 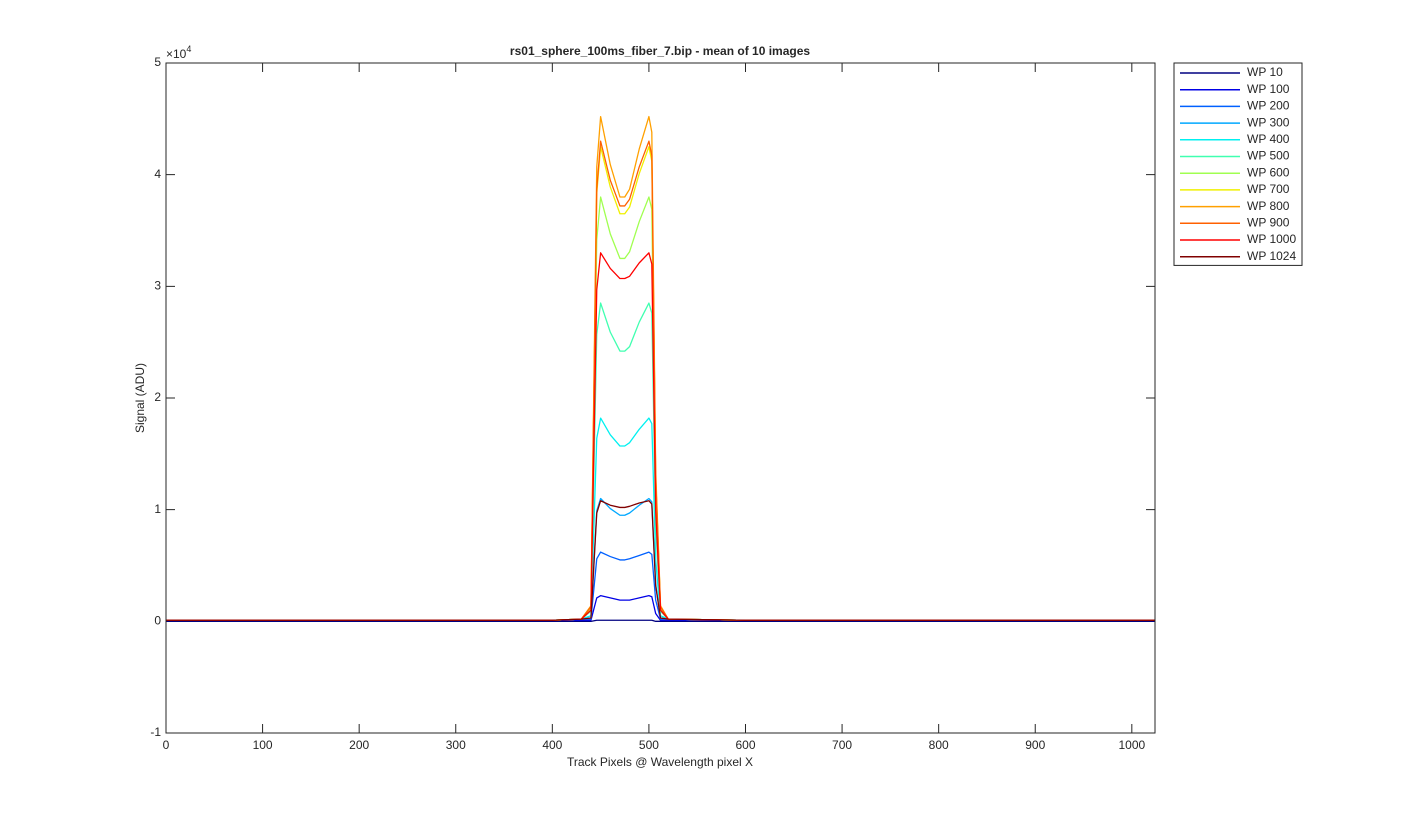 What do you see at coordinates (1268, 106) in the screenshot?
I see `legend-label: WP 200` at bounding box center [1268, 106].